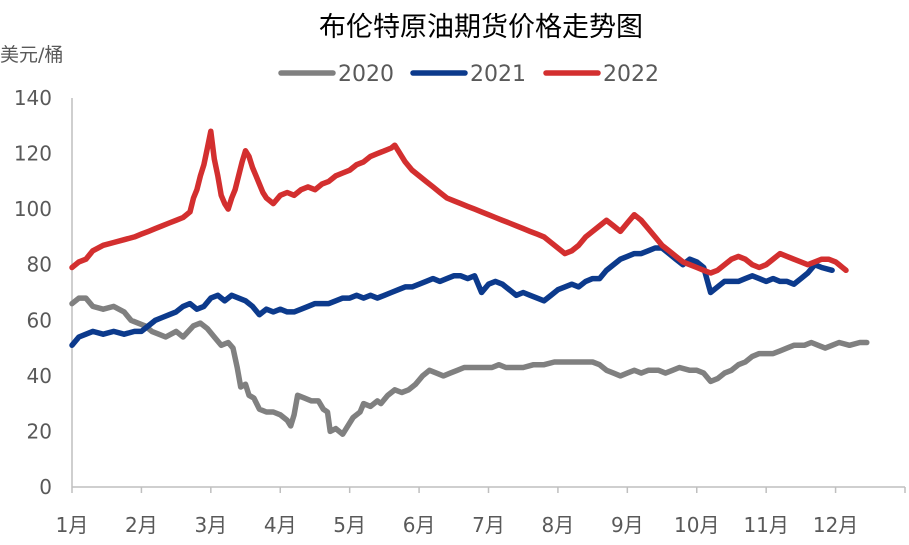  Describe the element at coordinates (336, 74) in the screenshot. I see `legend-item-2020: 2020` at that location.